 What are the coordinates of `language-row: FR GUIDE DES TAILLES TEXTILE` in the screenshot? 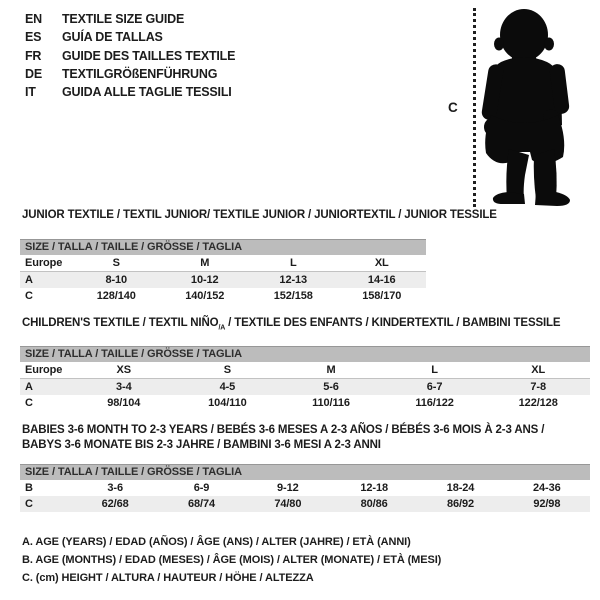 It's located at (130, 56).